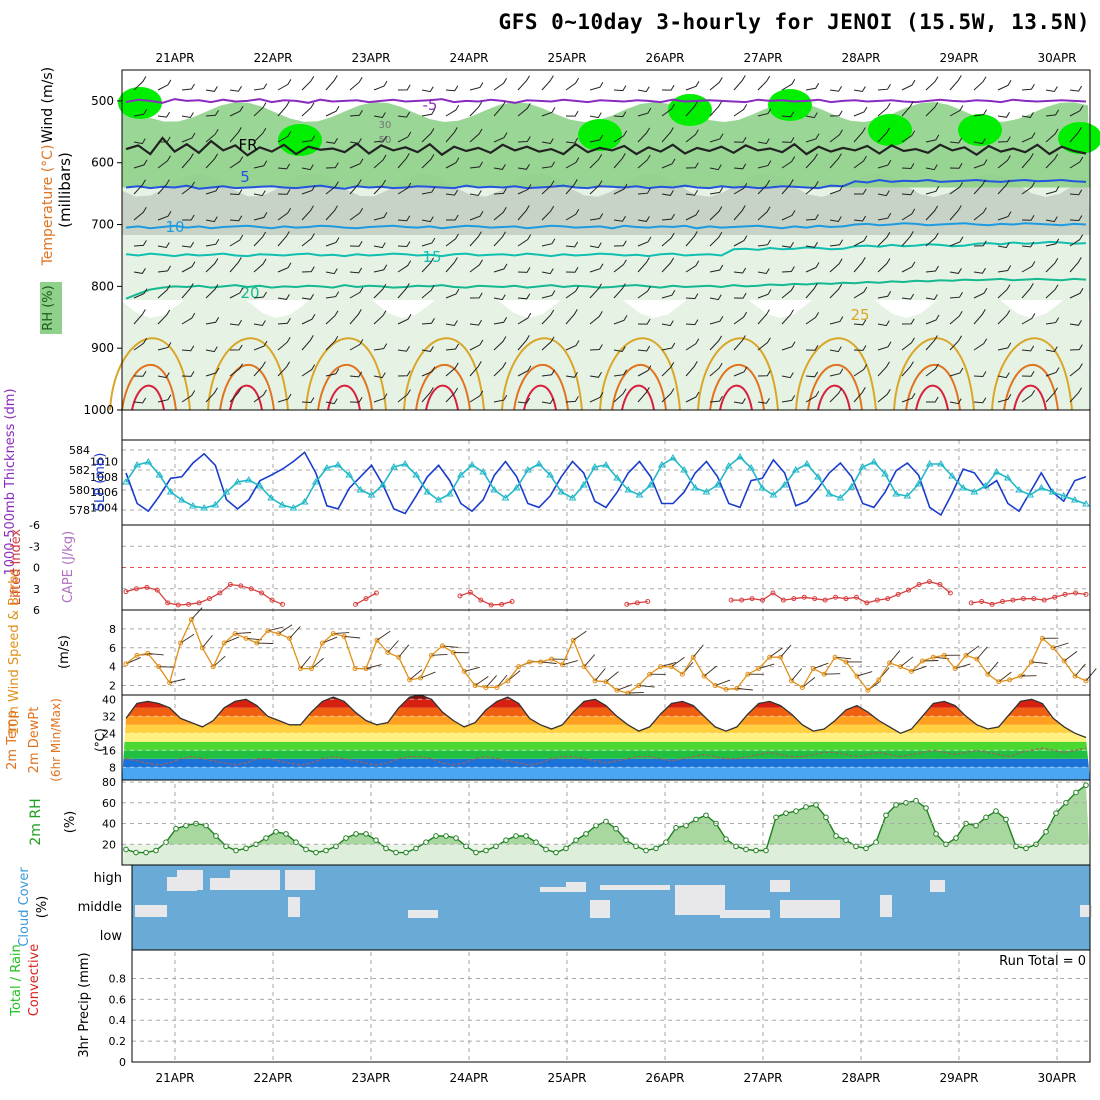 The width and height of the screenshot is (1100, 1100). What do you see at coordinates (245, 177) in the screenshot?
I see `contour-label: 5` at bounding box center [245, 177].